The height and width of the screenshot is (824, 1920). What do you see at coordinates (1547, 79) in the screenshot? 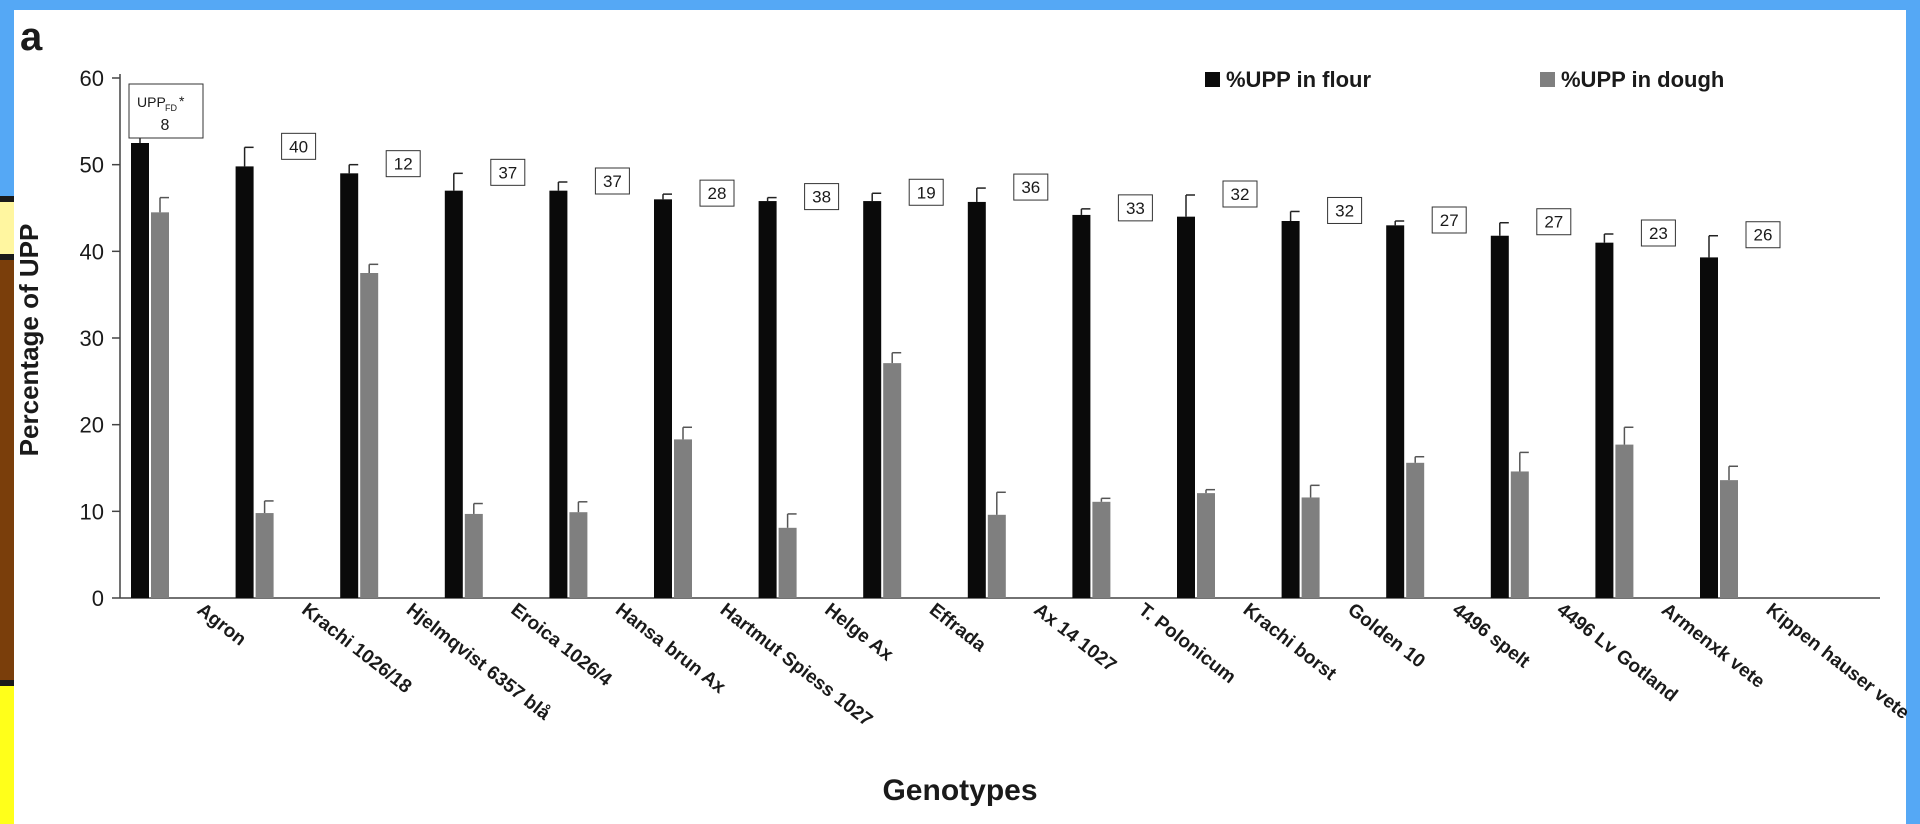
I see `legend-swatch-dough` at bounding box center [1547, 79].